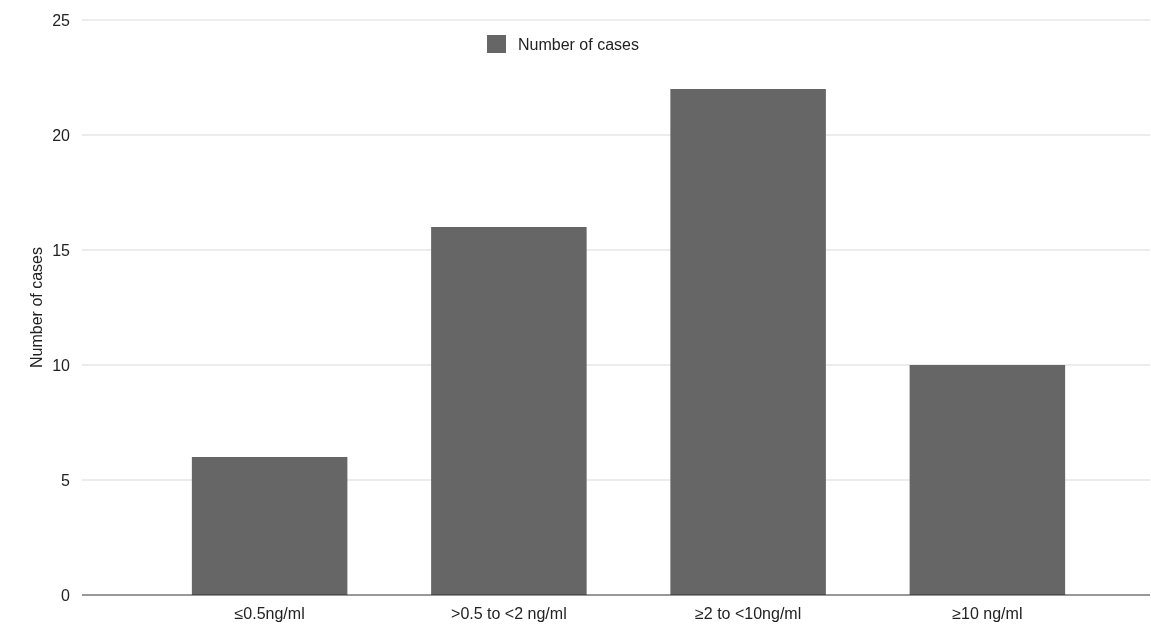 The width and height of the screenshot is (1151, 631). I want to click on x-tick-label: >0.5 to <2 ng/ml, so click(509, 613).